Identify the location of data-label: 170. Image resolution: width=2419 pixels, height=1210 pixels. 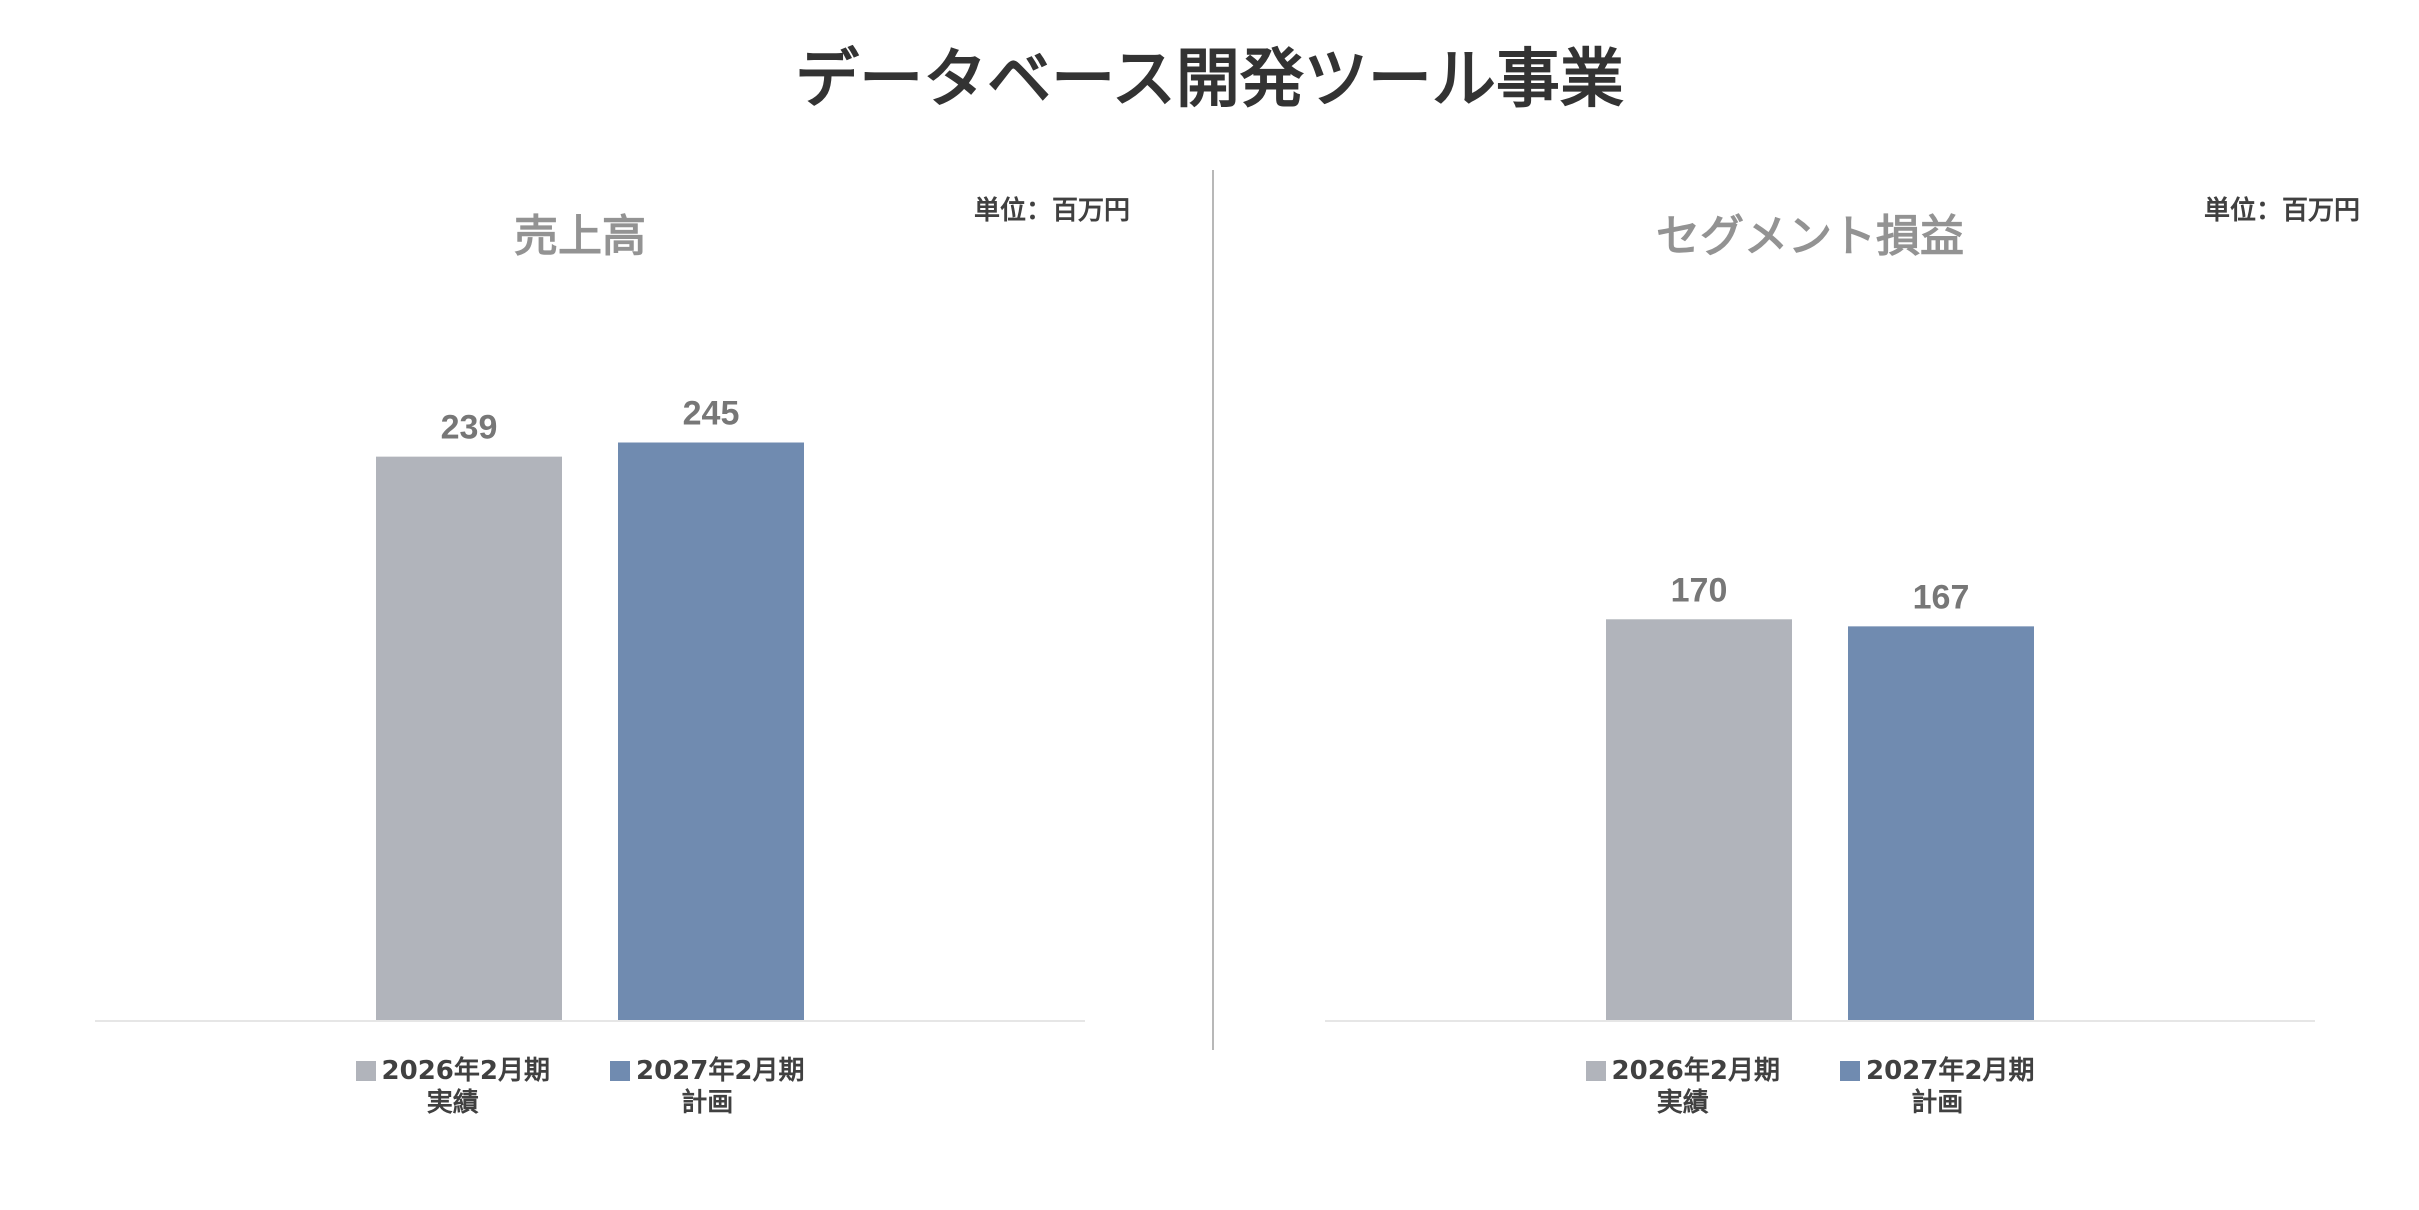
(1699, 590).